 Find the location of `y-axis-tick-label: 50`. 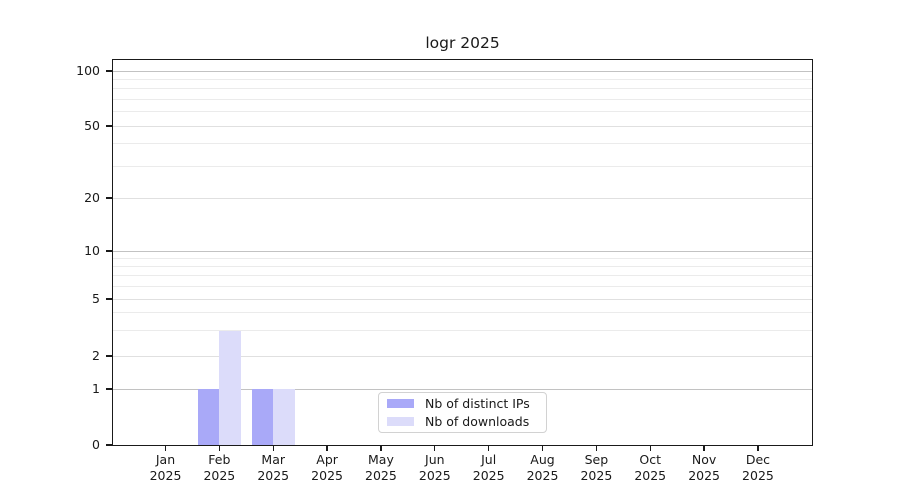

y-axis-tick-label: 50 is located at coordinates (92, 125).